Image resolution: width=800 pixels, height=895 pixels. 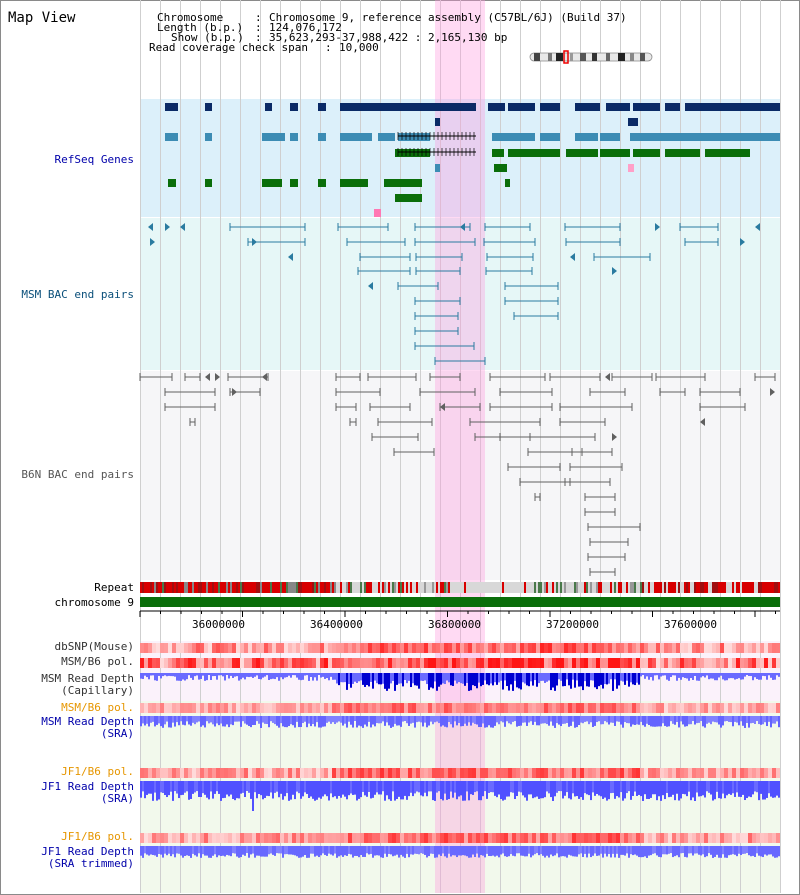 What do you see at coordinates (94, 646) in the screenshot?
I see `track-label-dbsnp: dbSNP(Mouse)` at bounding box center [94, 646].